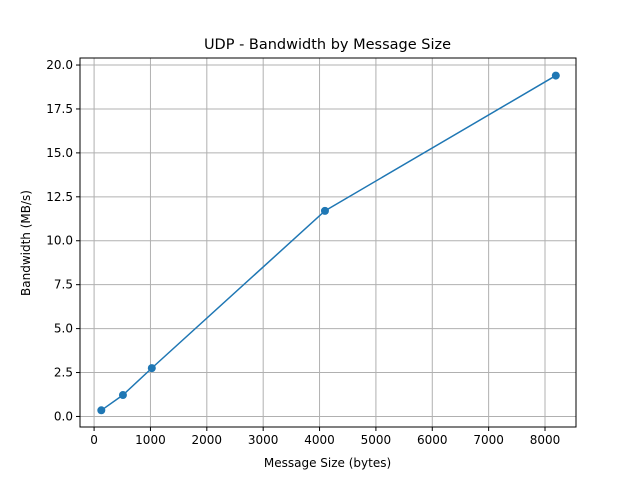 This screenshot has width=640, height=480. I want to click on x-tick-label: 4000, so click(319, 440).